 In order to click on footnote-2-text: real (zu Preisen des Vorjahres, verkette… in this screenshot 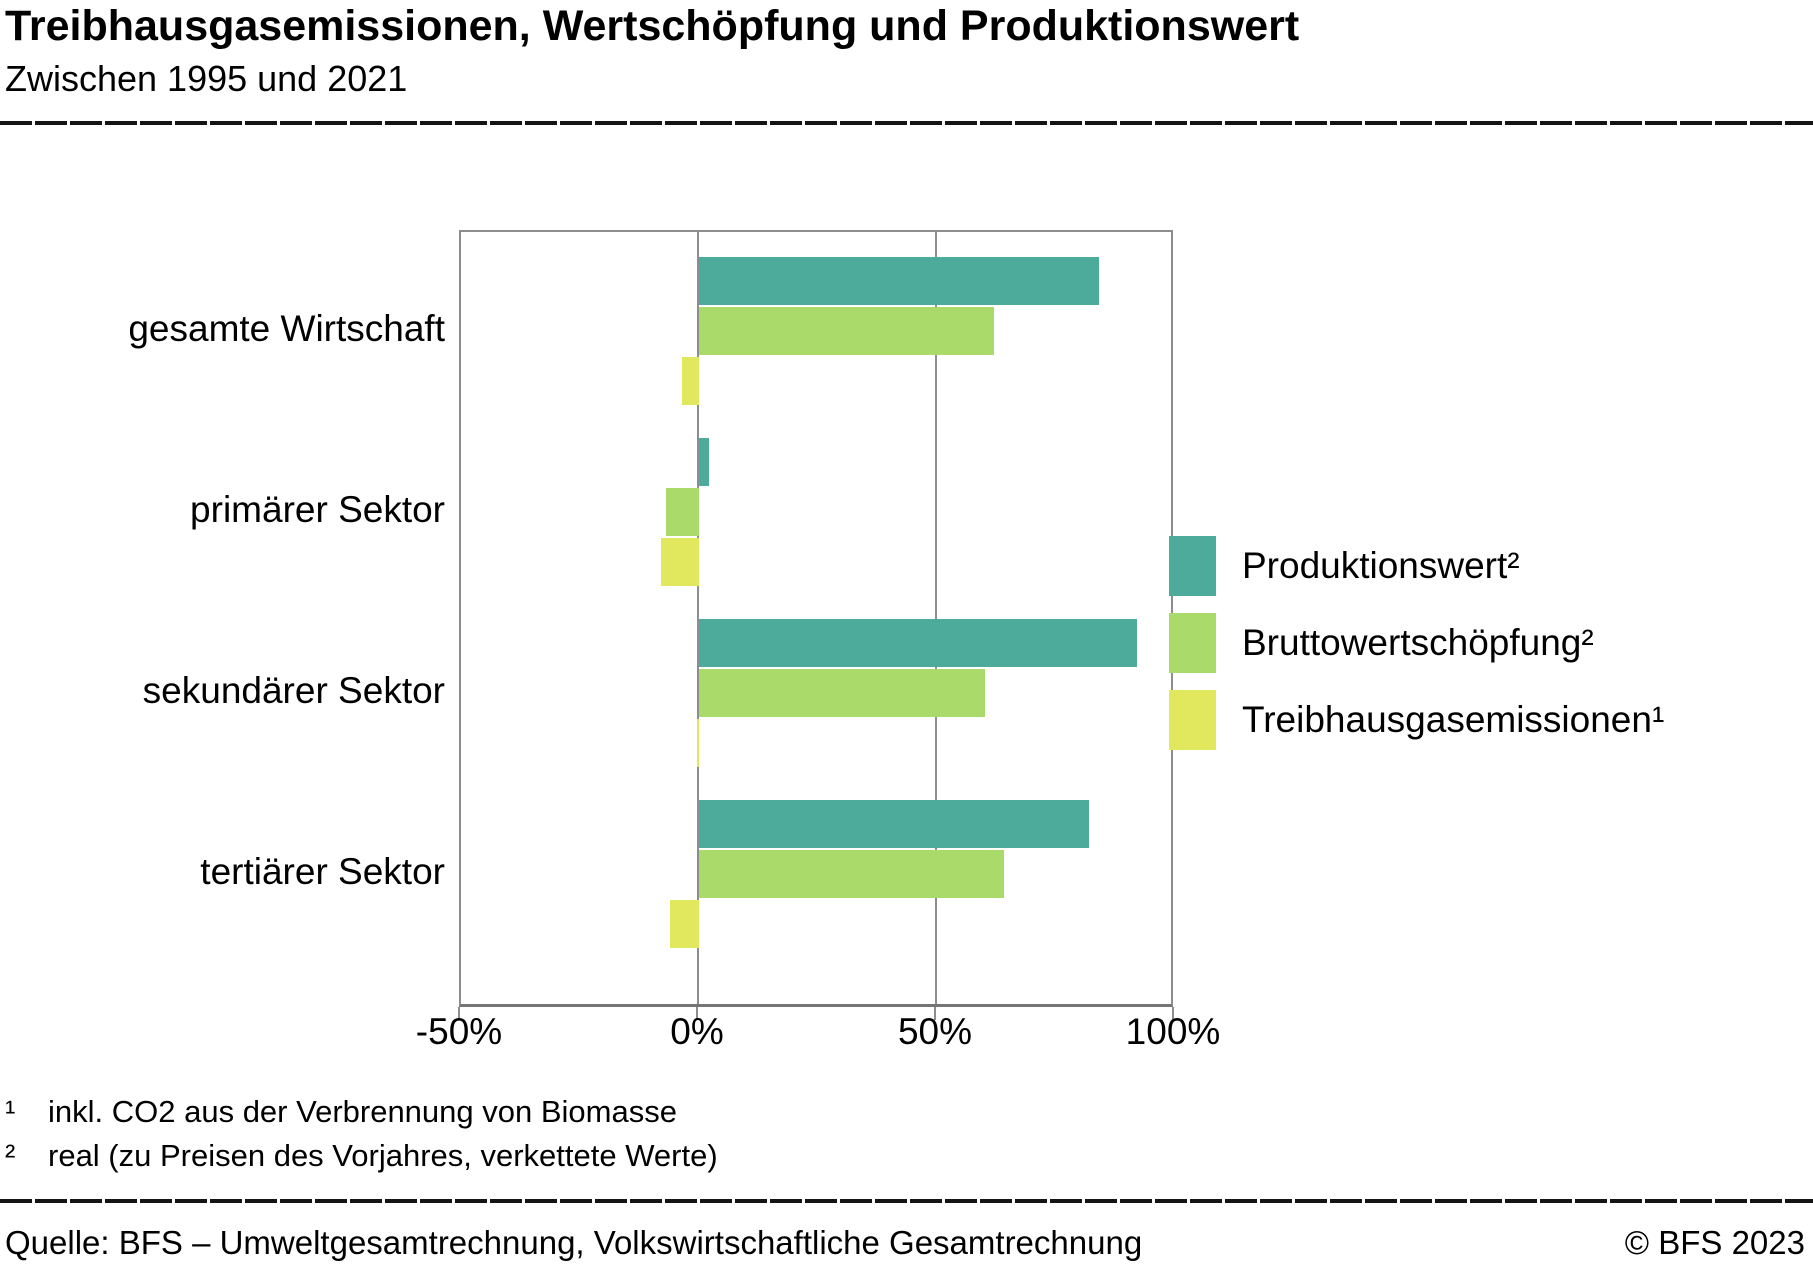, I will do `click(383, 1155)`.